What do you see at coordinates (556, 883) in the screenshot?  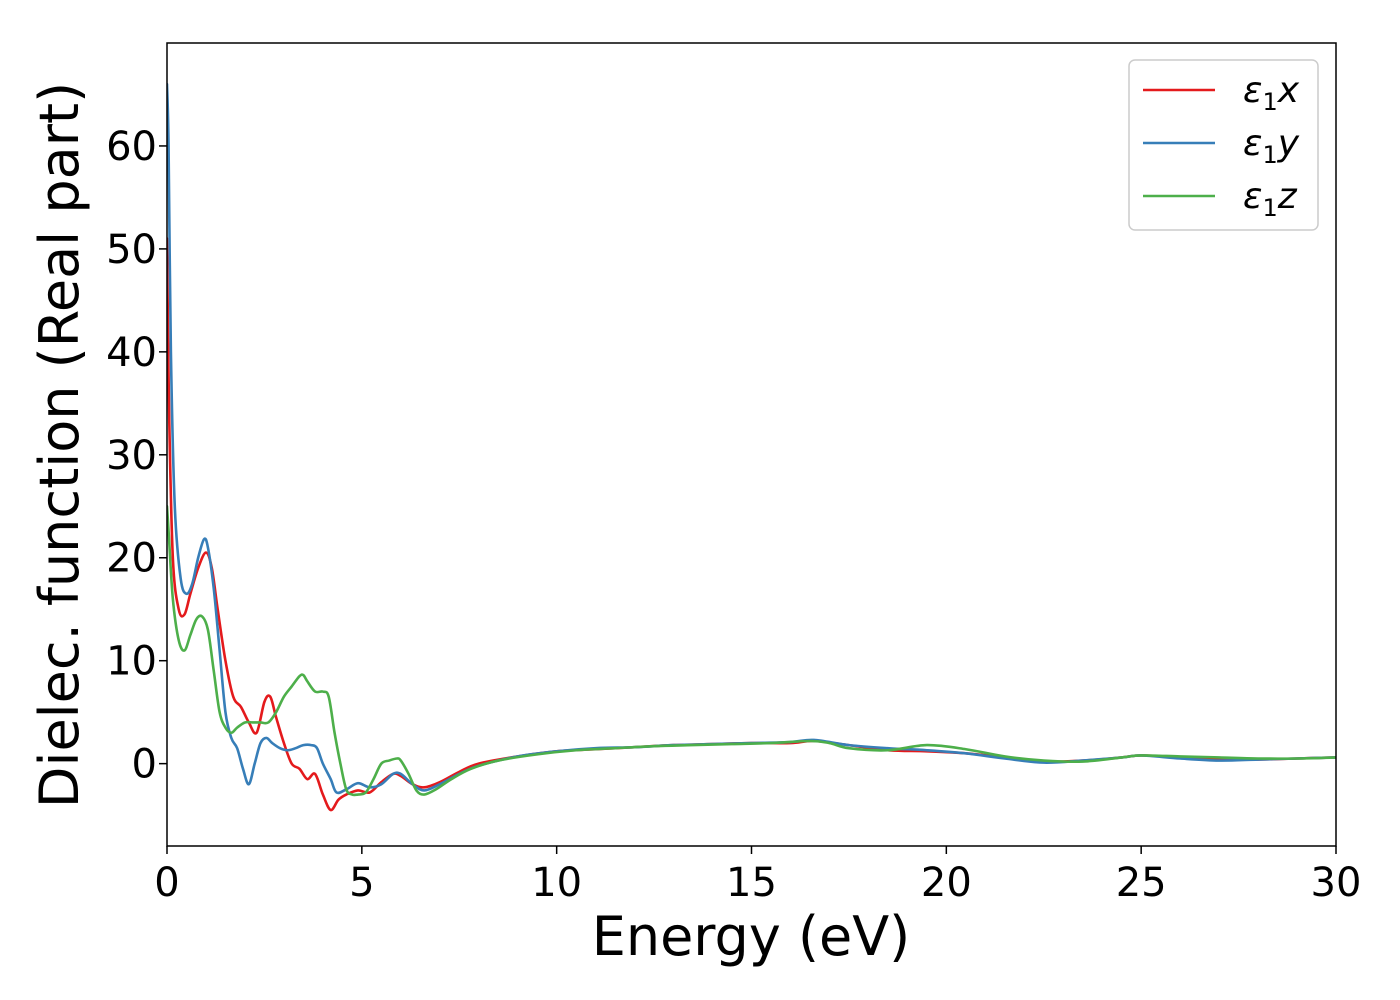 I see `x-tick-label: 10` at bounding box center [556, 883].